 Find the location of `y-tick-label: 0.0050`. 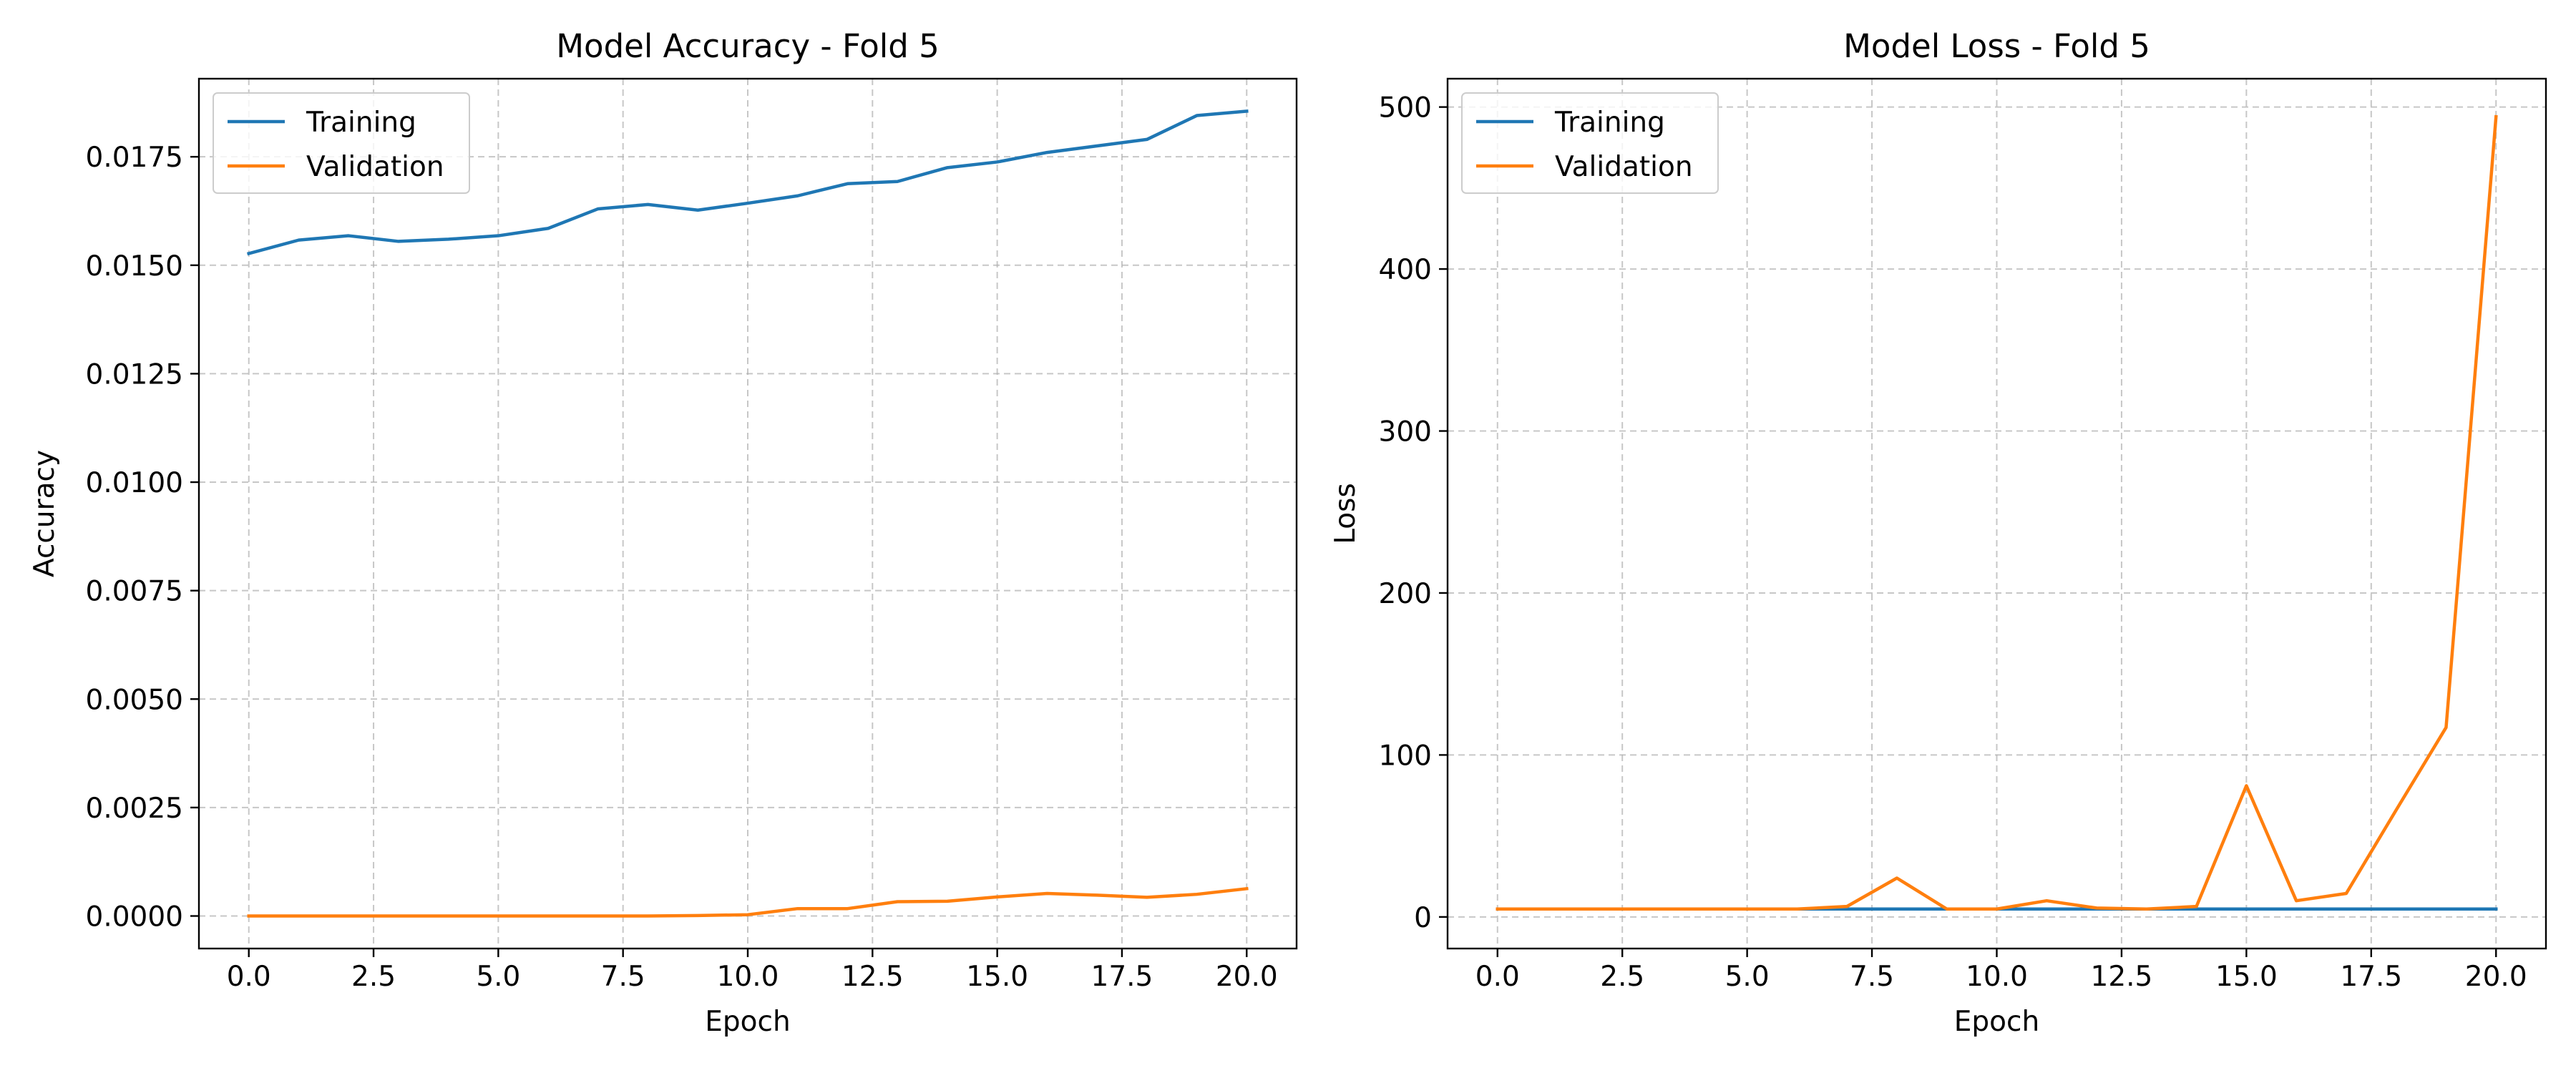

y-tick-label: 0.0050 is located at coordinates (134, 700).